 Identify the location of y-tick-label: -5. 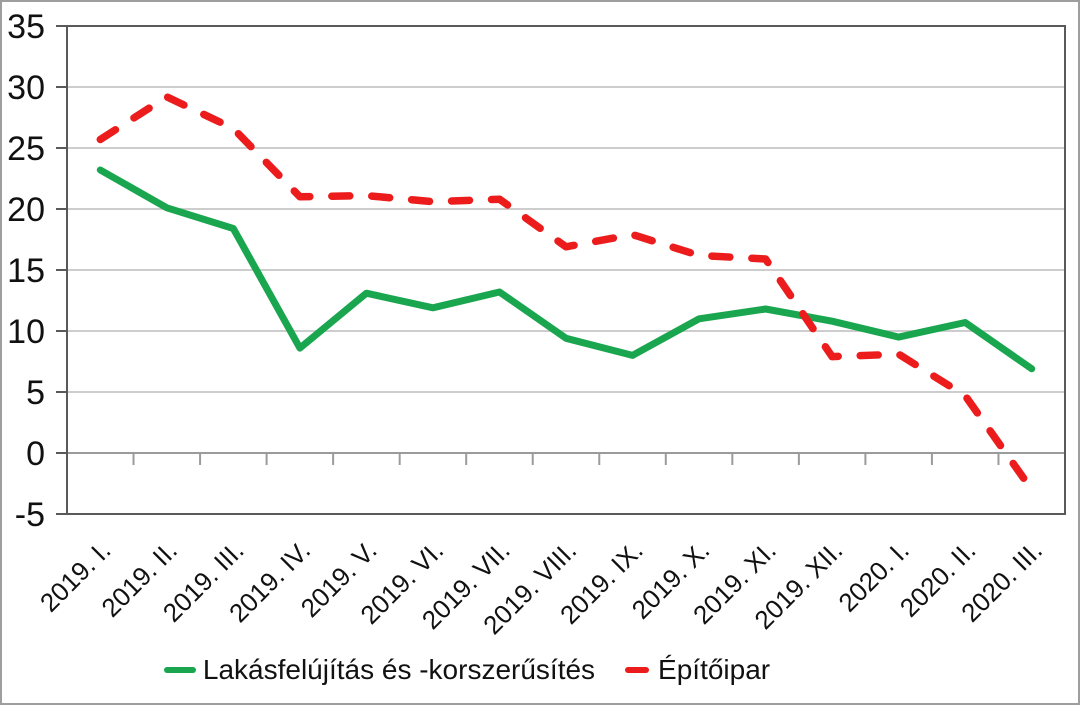
(30, 515).